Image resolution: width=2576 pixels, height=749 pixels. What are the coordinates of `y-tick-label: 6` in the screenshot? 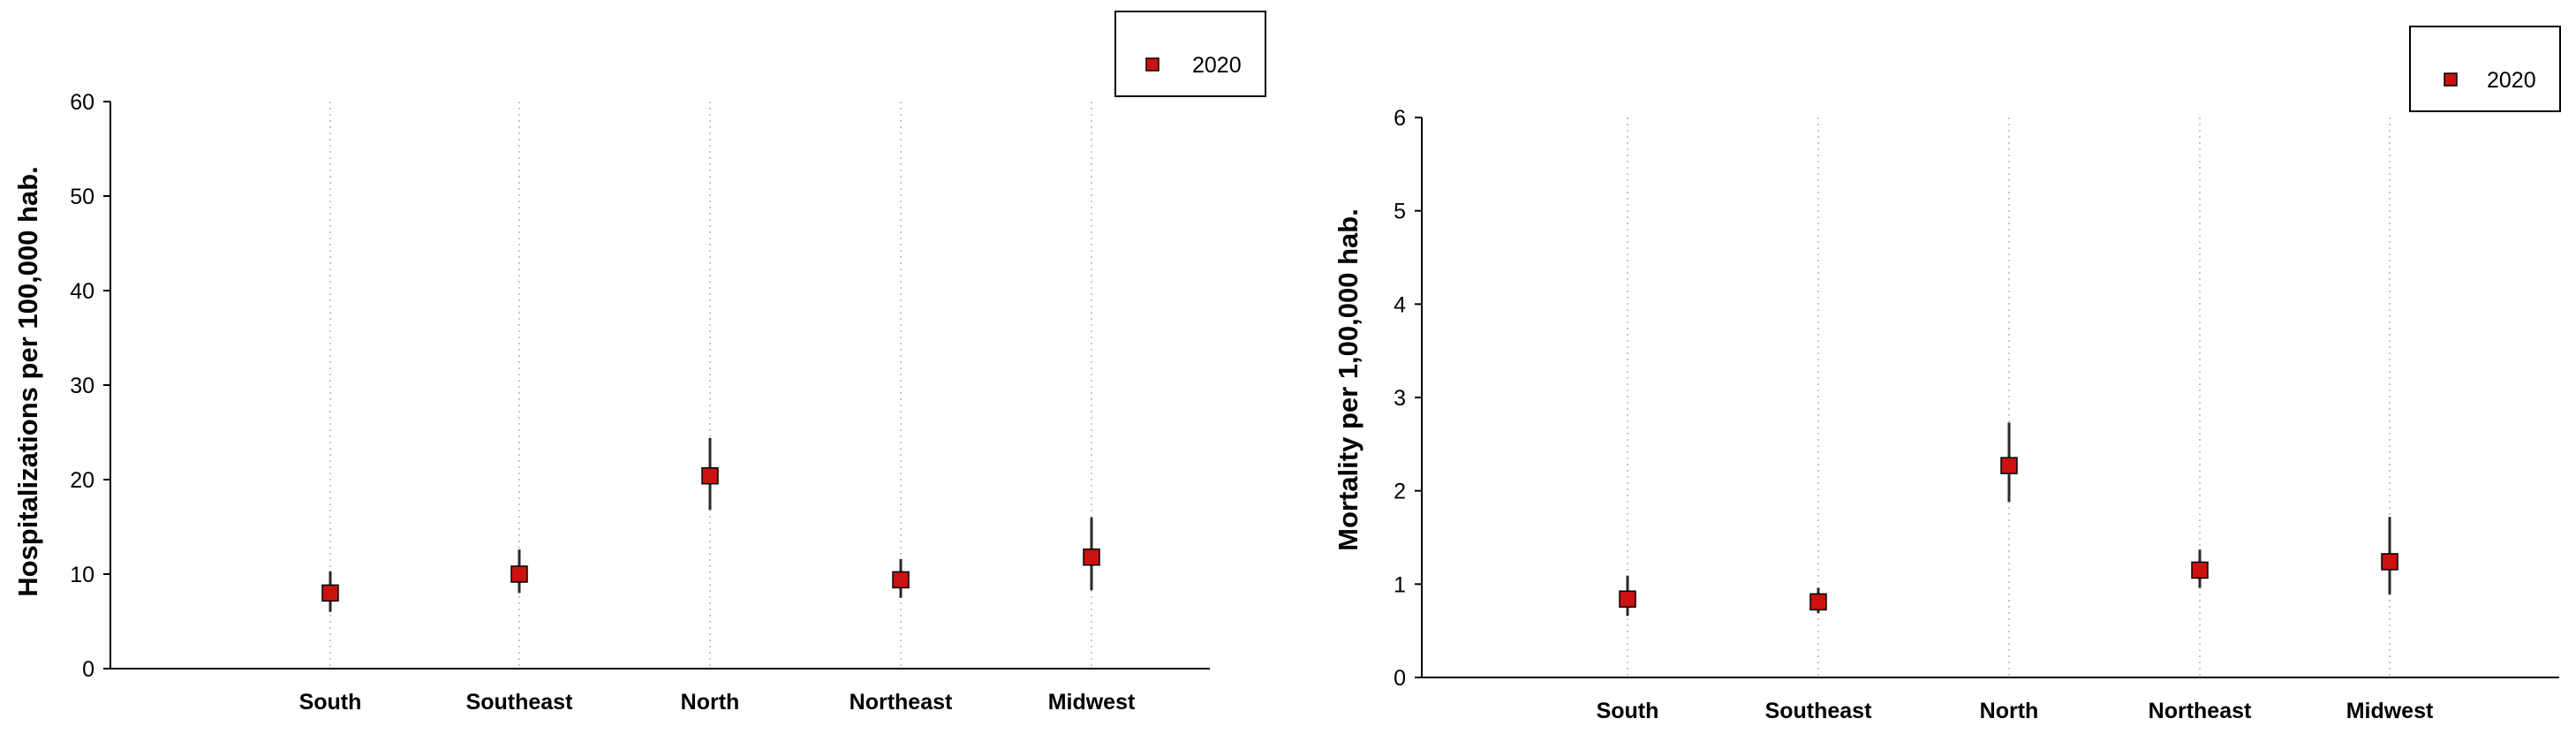 It's located at (1400, 118).